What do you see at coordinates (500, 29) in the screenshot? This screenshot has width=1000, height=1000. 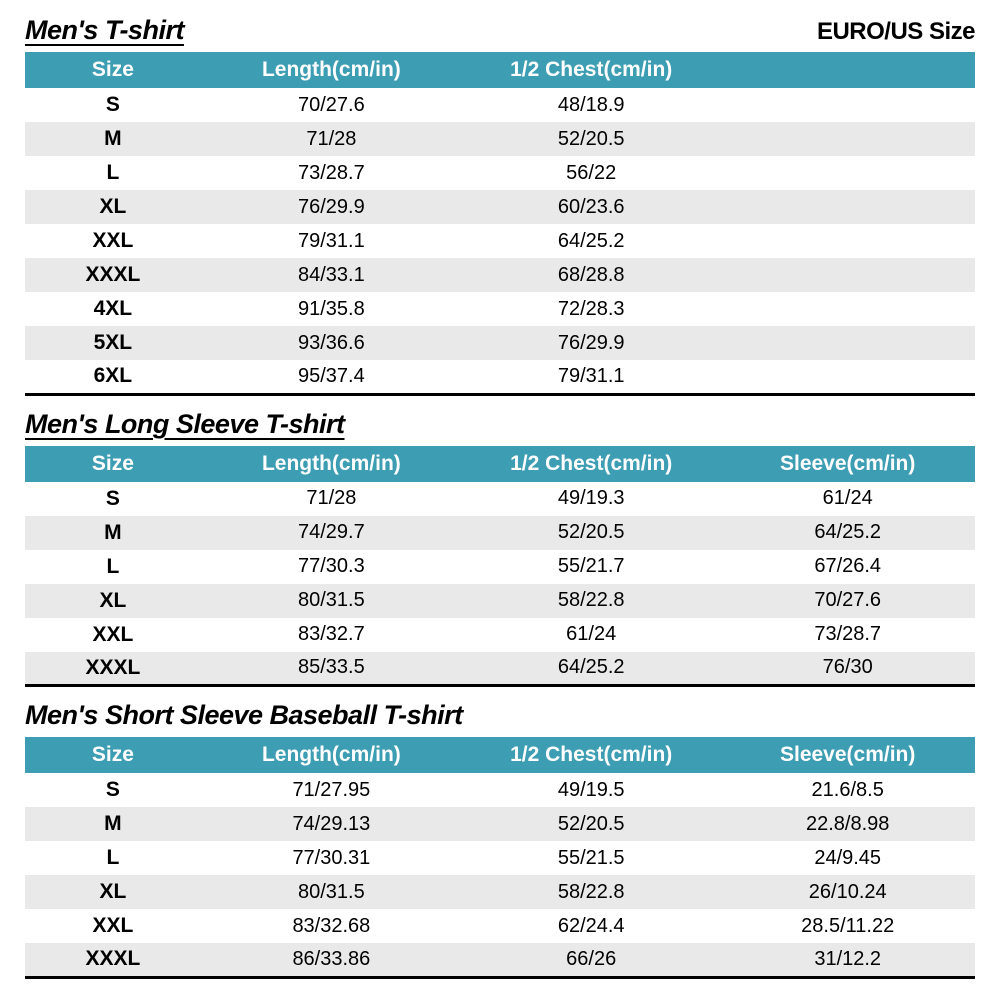 I see `page-header: Men's T-shirt EURO/US Size` at bounding box center [500, 29].